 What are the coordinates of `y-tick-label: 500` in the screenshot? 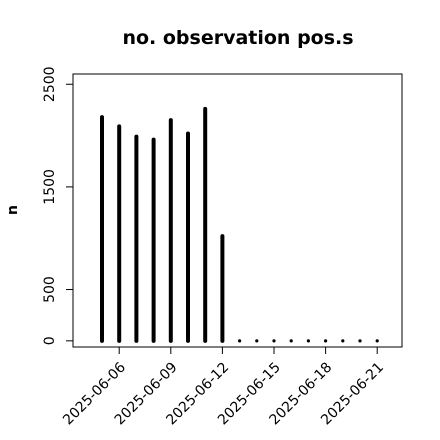 It's located at (50, 289).